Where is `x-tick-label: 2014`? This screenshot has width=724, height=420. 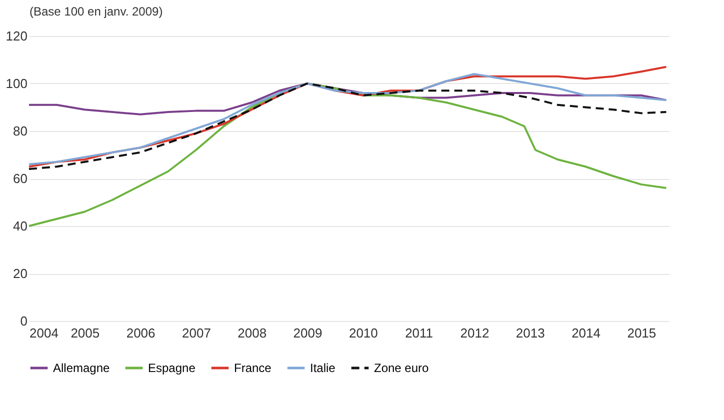 x-tick-label: 2014 is located at coordinates (586, 333).